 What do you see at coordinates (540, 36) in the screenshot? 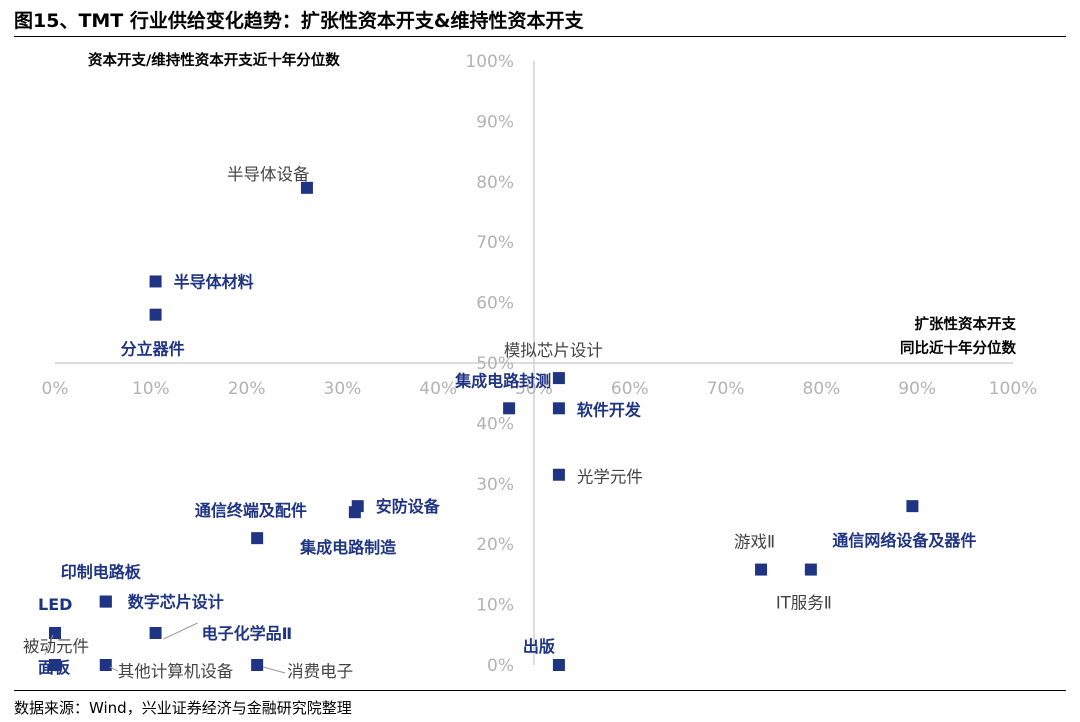
I see `title-divider` at bounding box center [540, 36].